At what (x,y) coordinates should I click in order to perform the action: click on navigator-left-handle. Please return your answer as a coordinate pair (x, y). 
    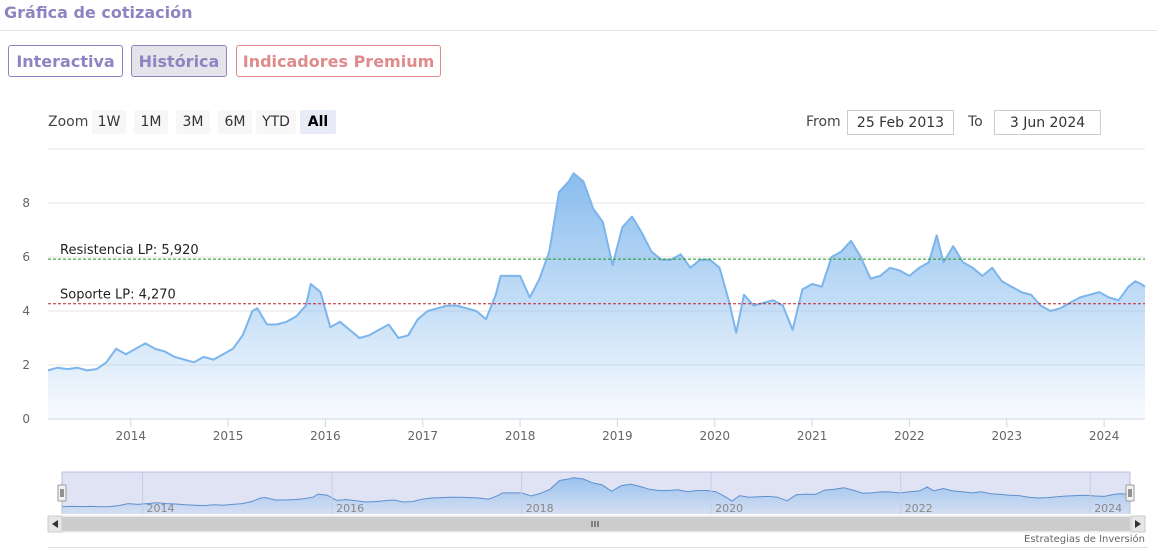
    Looking at the image, I should click on (62, 493).